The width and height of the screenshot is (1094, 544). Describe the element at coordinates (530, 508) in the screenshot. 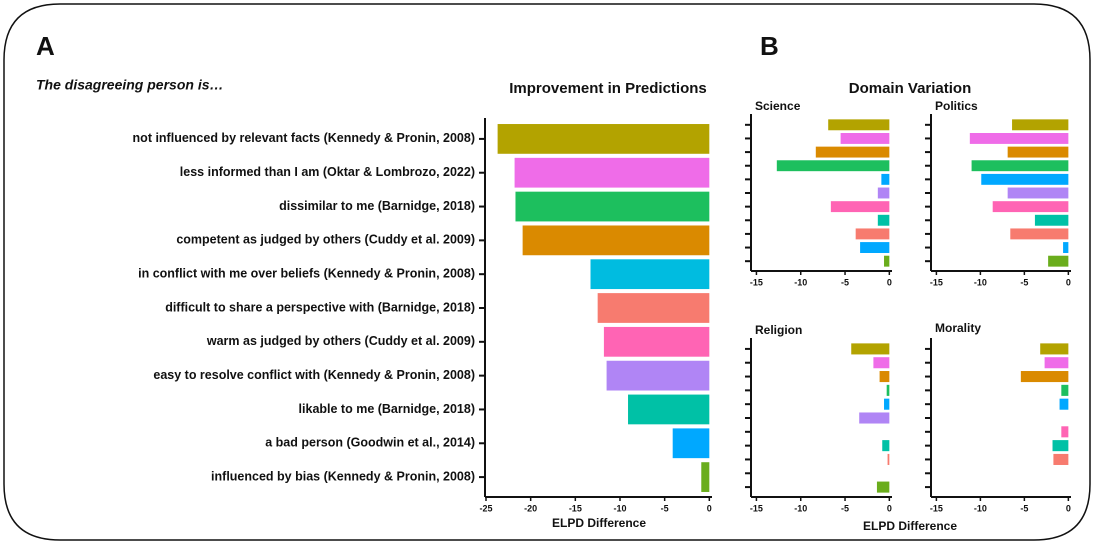

I see `x-tick-label: -20` at that location.